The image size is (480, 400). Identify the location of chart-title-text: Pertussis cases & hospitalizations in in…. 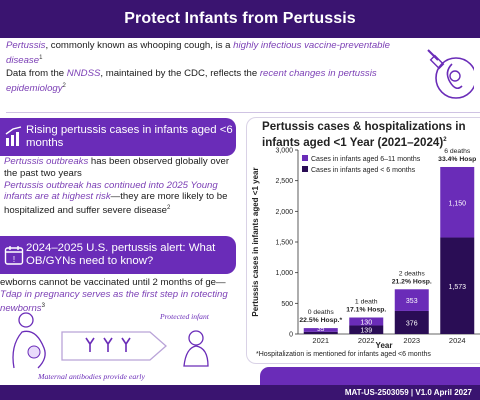
(364, 134).